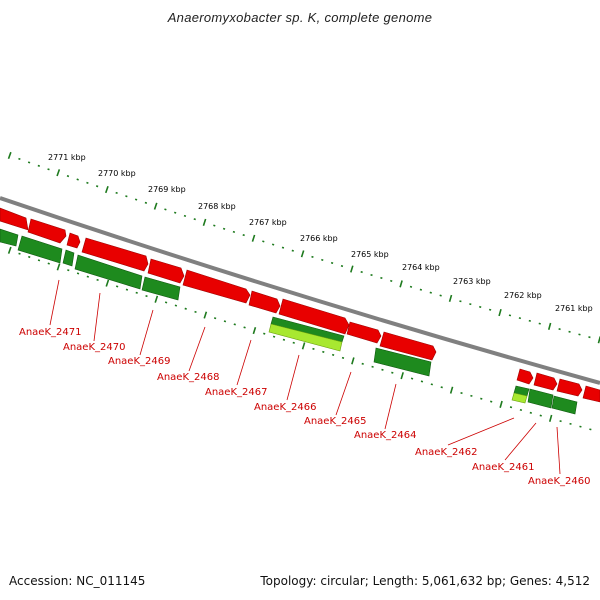 This screenshot has width=600, height=600. I want to click on kbp-label: 2769 kbp, so click(167, 189).